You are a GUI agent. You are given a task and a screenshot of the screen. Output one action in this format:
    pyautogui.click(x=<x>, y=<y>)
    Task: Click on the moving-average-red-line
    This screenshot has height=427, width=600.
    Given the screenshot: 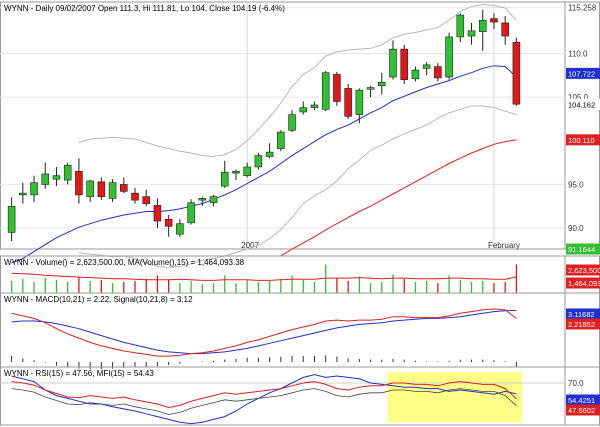 What is the action you would take?
    pyautogui.click(x=398, y=198)
    